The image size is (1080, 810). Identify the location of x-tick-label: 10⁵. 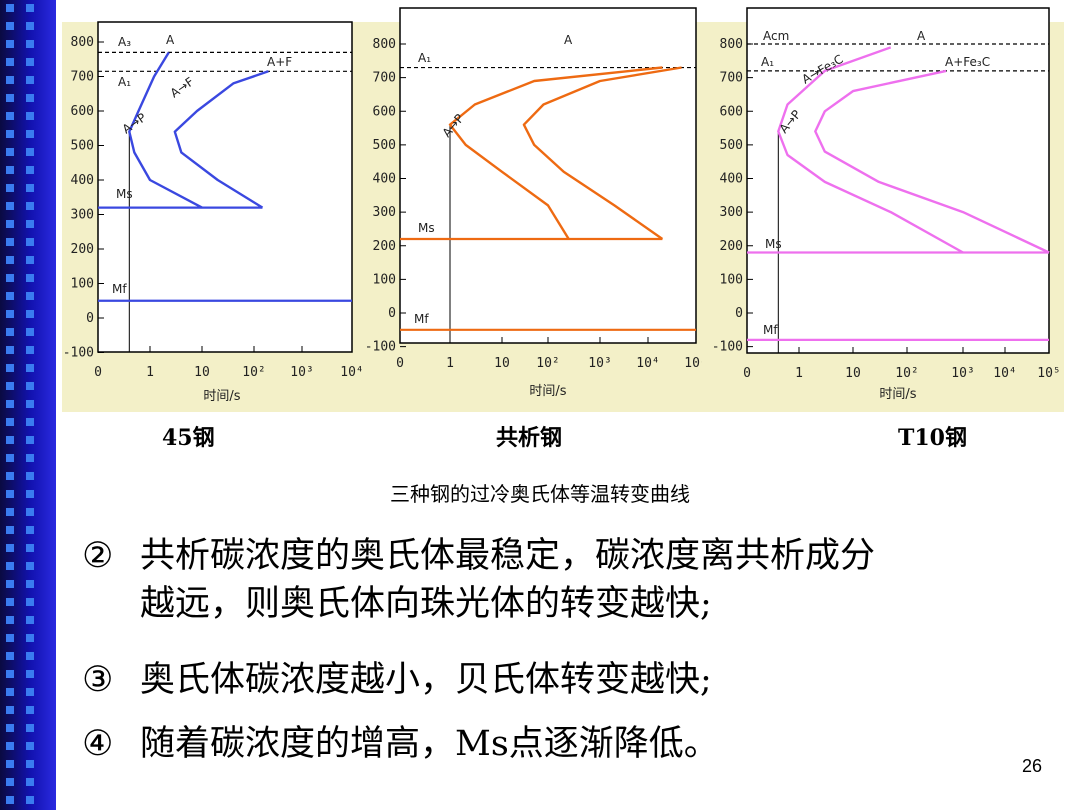
(693, 363).